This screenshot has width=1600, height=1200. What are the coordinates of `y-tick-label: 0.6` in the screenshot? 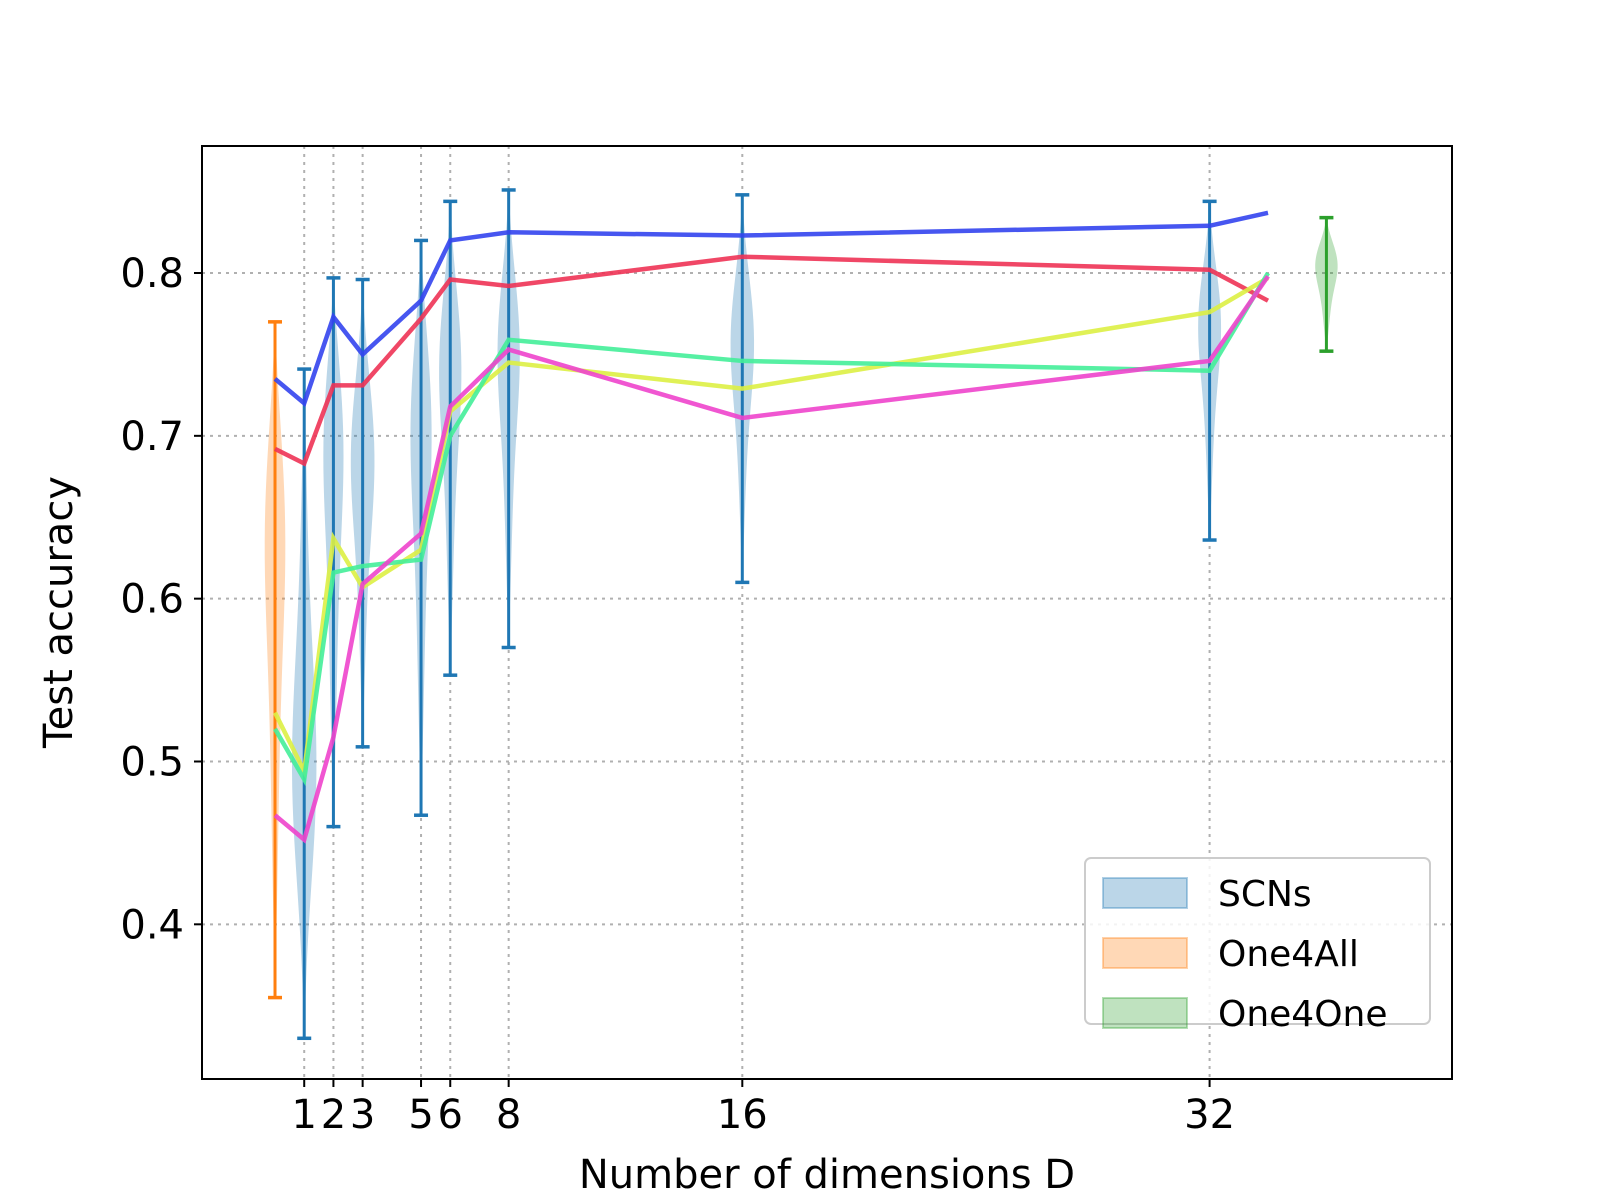 It's located at (152, 600).